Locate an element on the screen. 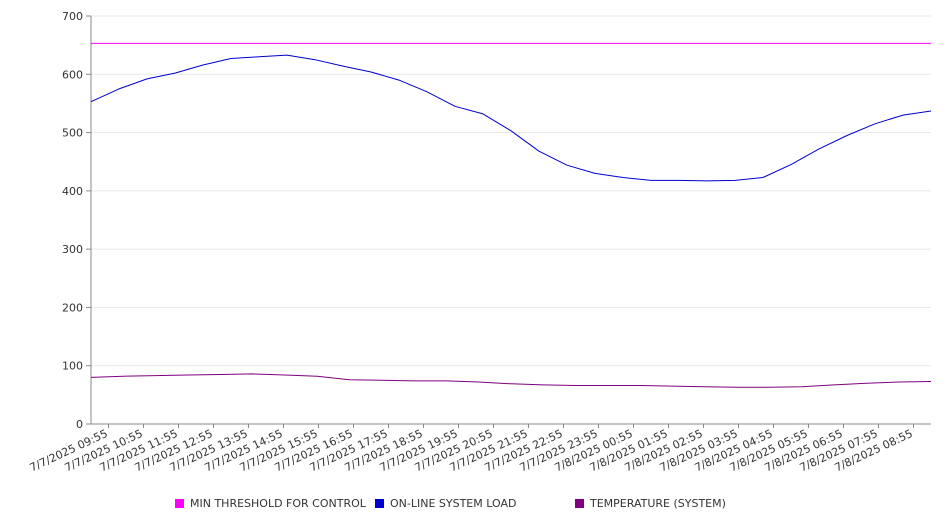  legend-item-min-threshold: MIN THRESHOLD FOR CONTROL is located at coordinates (270, 503).